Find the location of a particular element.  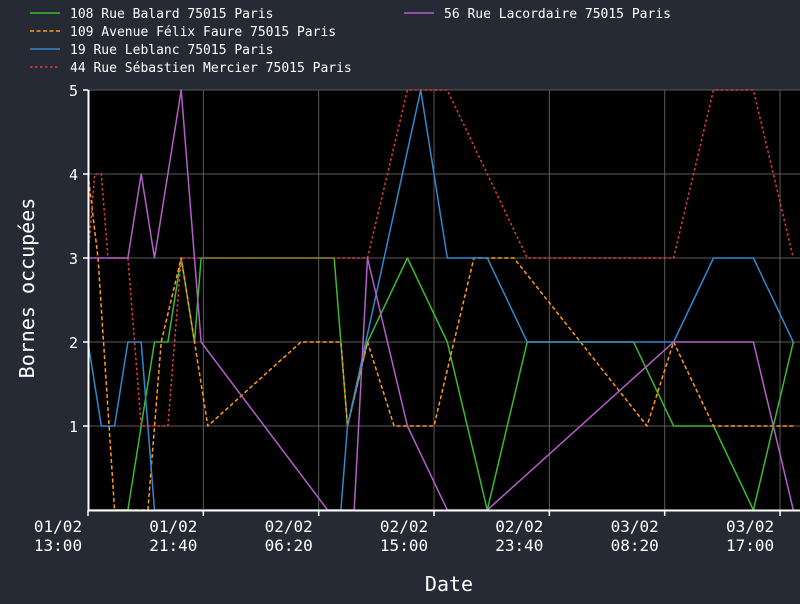

legend-label: 19 Rue Leblanc 75015 Paris is located at coordinates (172, 50).